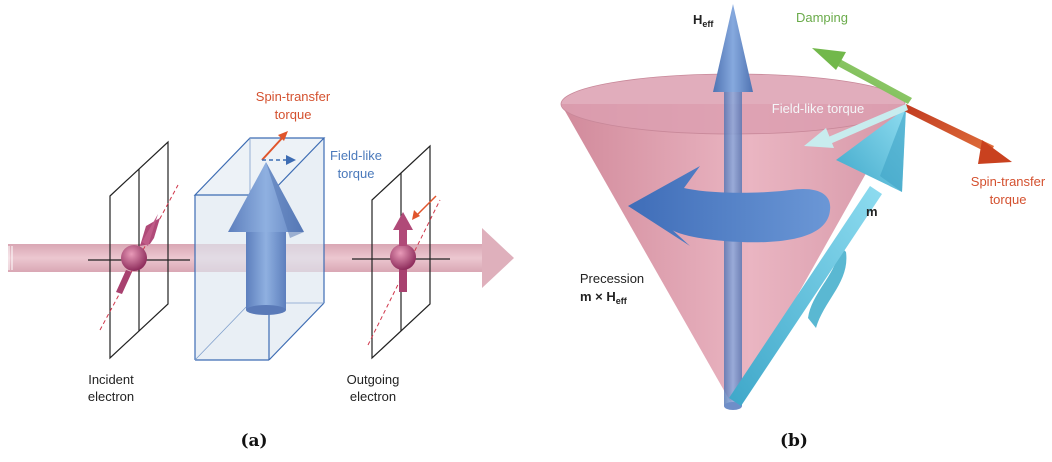 Image resolution: width=1052 pixels, height=462 pixels. Describe the element at coordinates (1008, 199) in the screenshot. I see `spin-transfer-label-b-line2: torque` at that location.